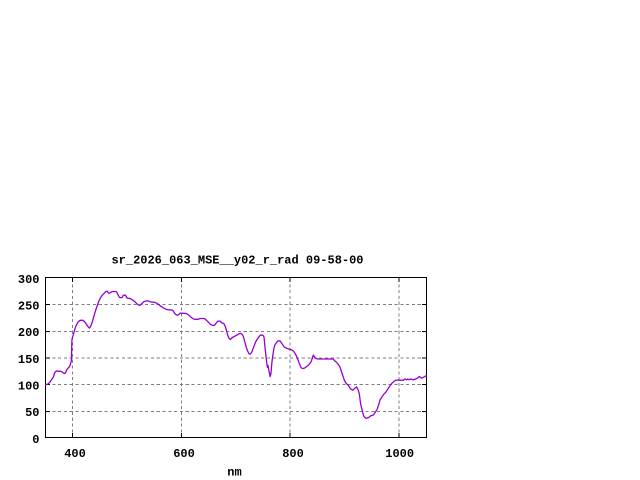 The image size is (640, 480). I want to click on svg-text: 400, so click(75, 454).